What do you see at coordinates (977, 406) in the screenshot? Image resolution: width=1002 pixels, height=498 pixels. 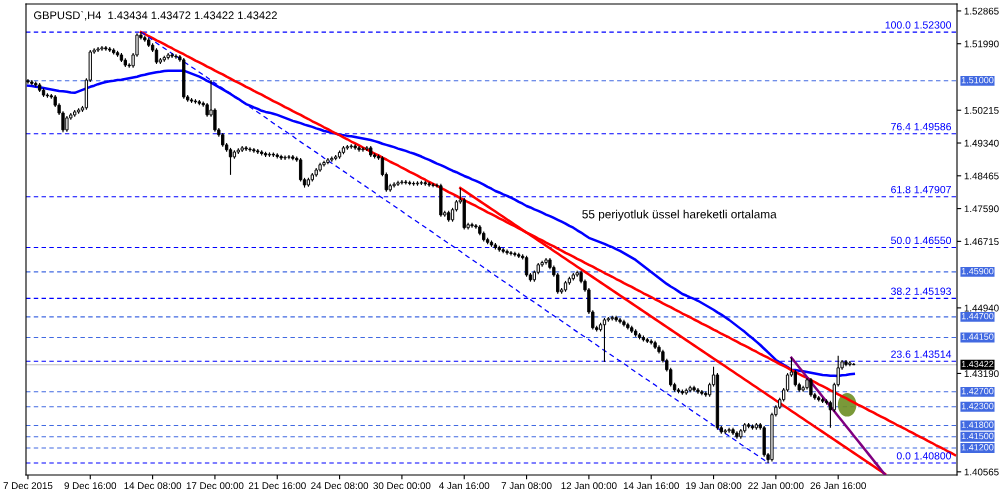 I see `ref-line-label: 1.42300` at bounding box center [977, 406].